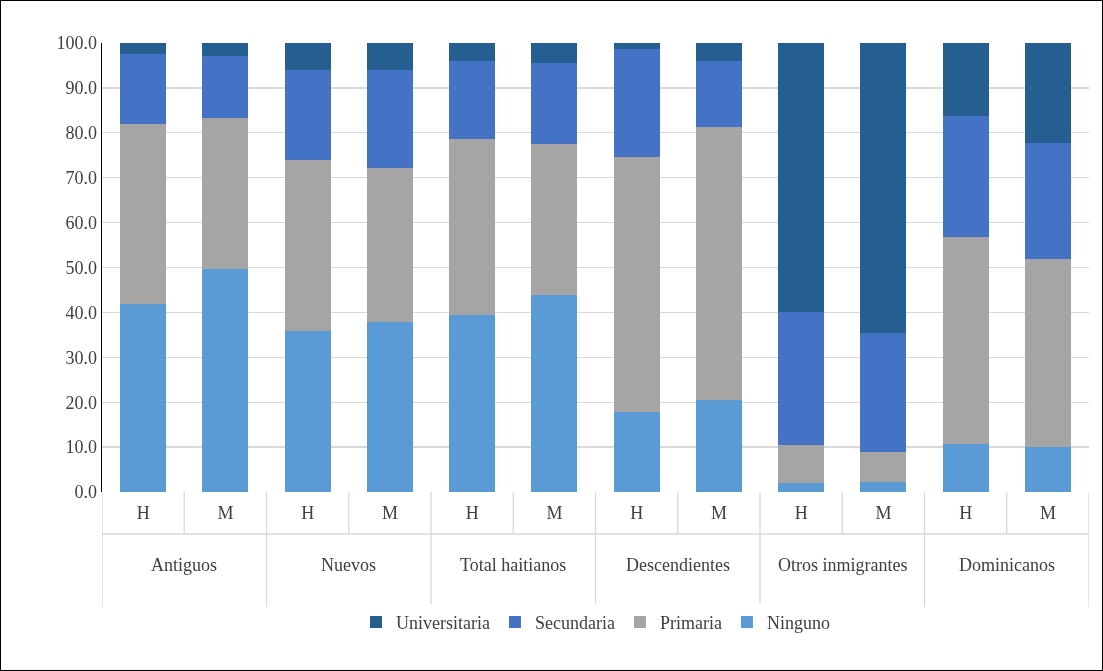 Image resolution: width=1103 pixels, height=671 pixels. What do you see at coordinates (81, 222) in the screenshot?
I see `y-tick-label: 60.0` at bounding box center [81, 222].